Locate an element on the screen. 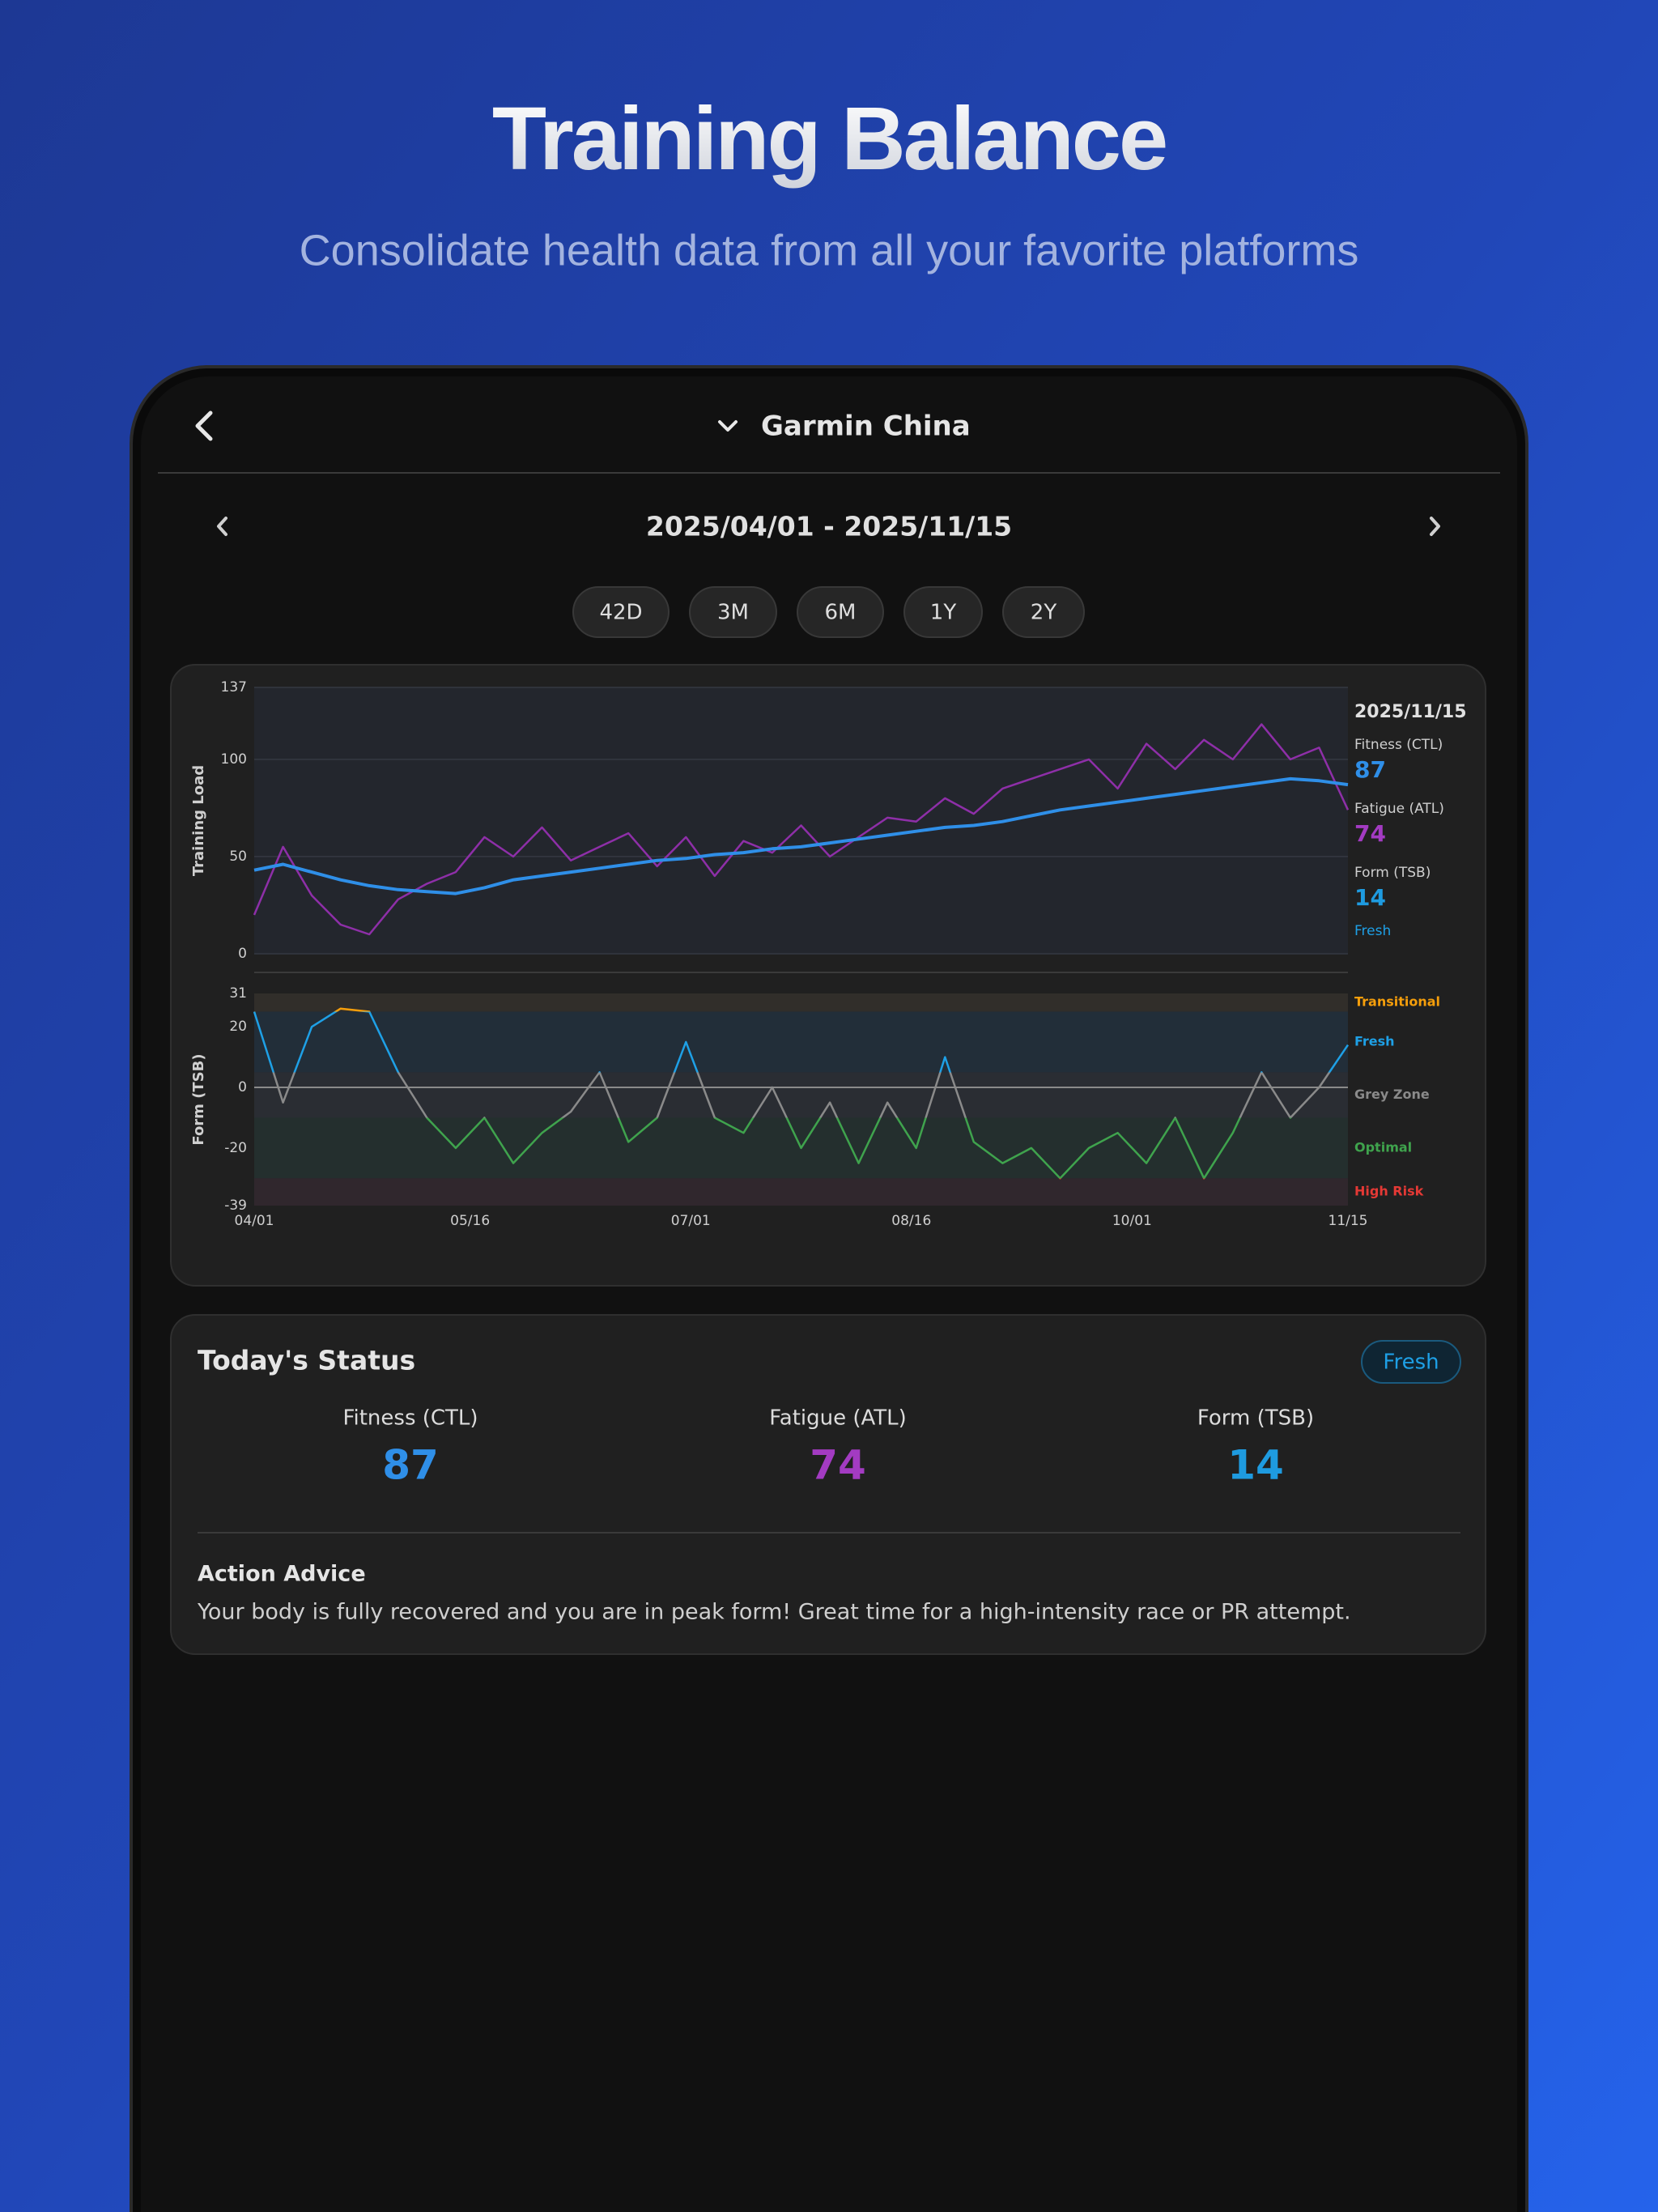 Image resolution: width=1658 pixels, height=2212 pixels. next-range is located at coordinates (1435, 527).